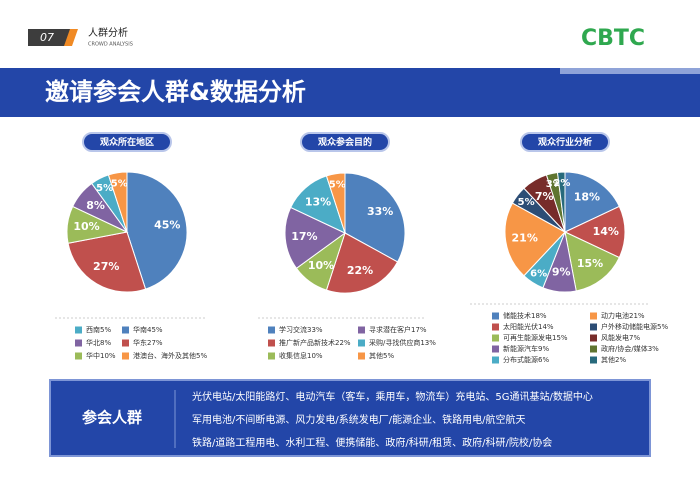  What do you see at coordinates (71, 37) in the screenshot?
I see `accent` at bounding box center [71, 37].